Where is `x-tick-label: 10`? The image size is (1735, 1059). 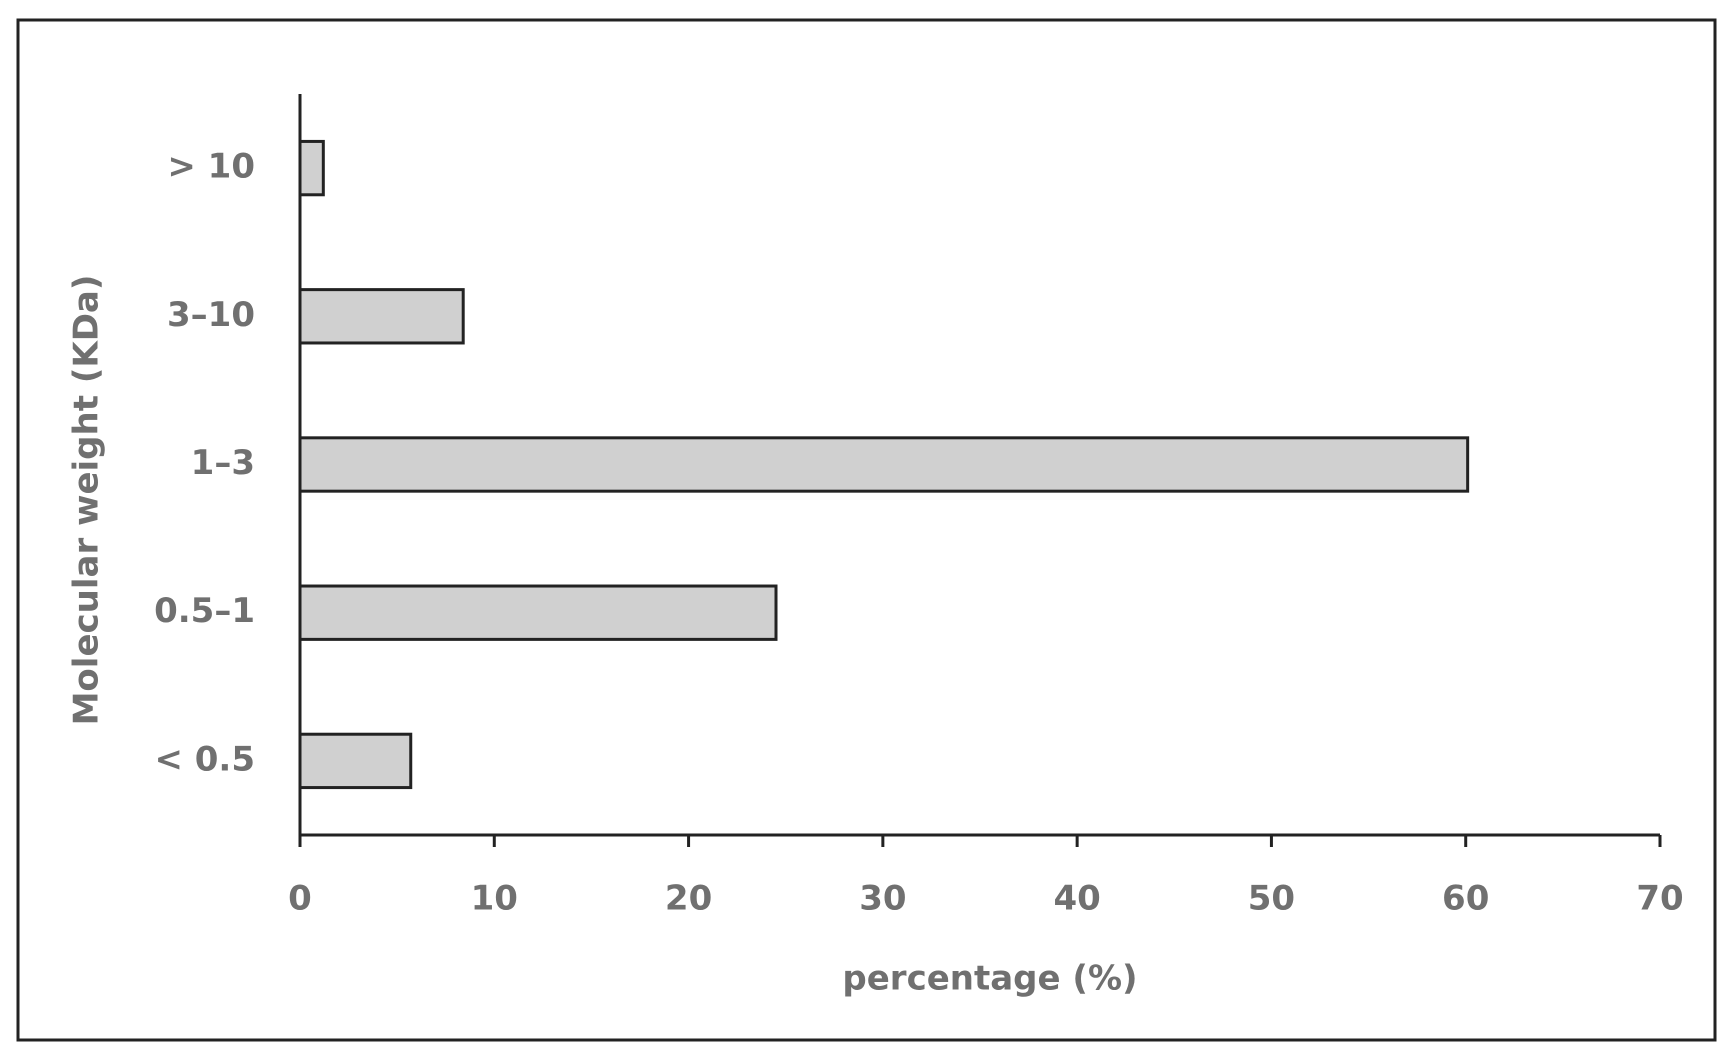 x-tick-label: 10 is located at coordinates (494, 899).